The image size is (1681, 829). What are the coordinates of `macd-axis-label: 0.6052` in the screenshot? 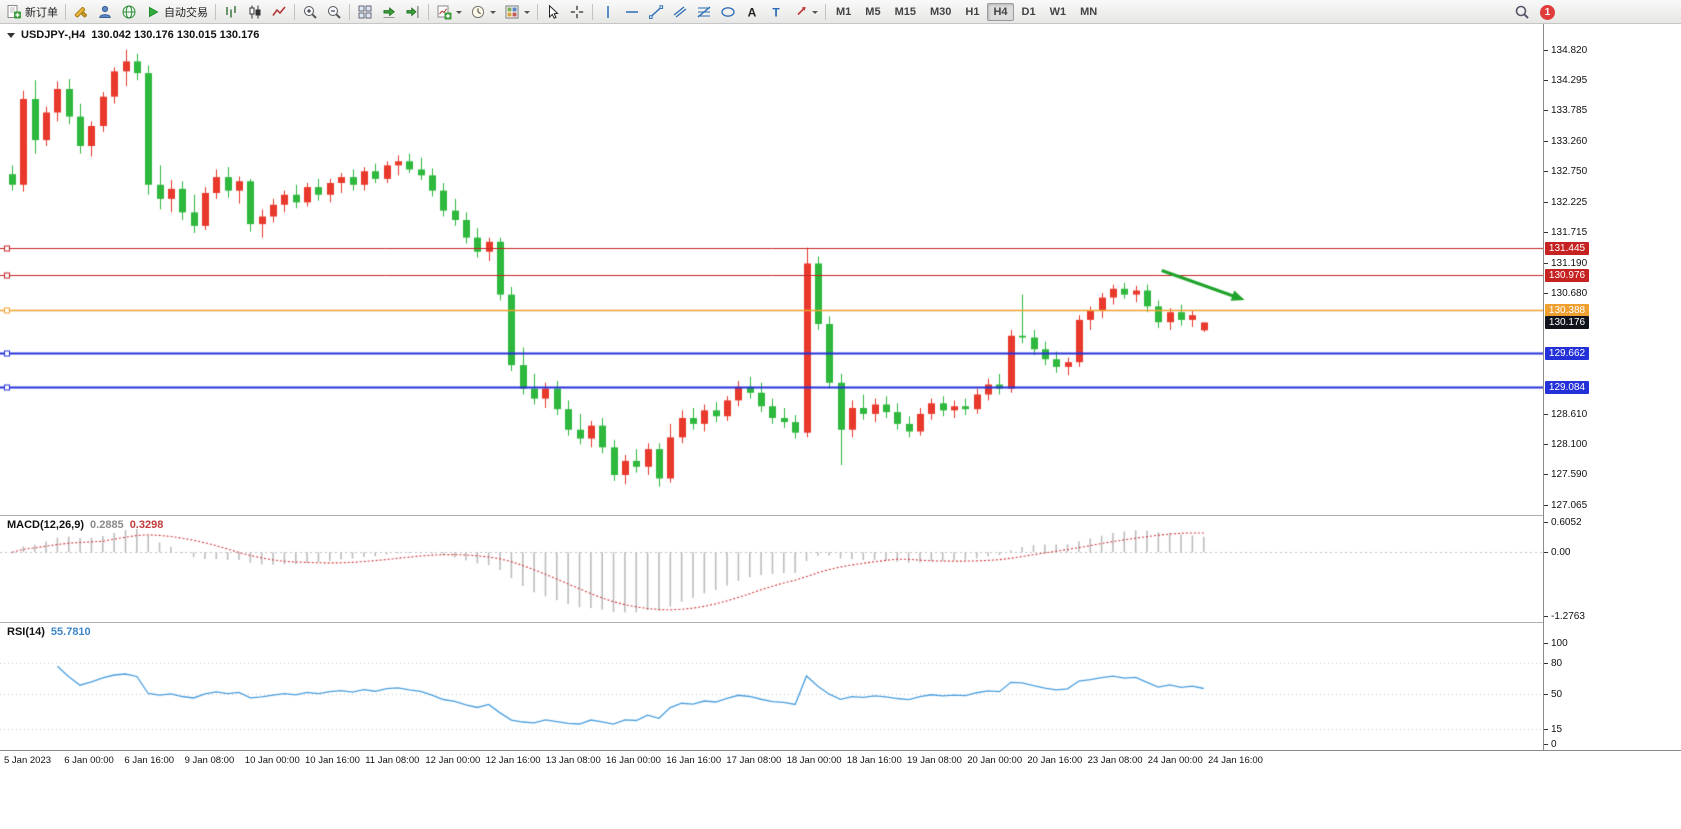 It's located at (1566, 522).